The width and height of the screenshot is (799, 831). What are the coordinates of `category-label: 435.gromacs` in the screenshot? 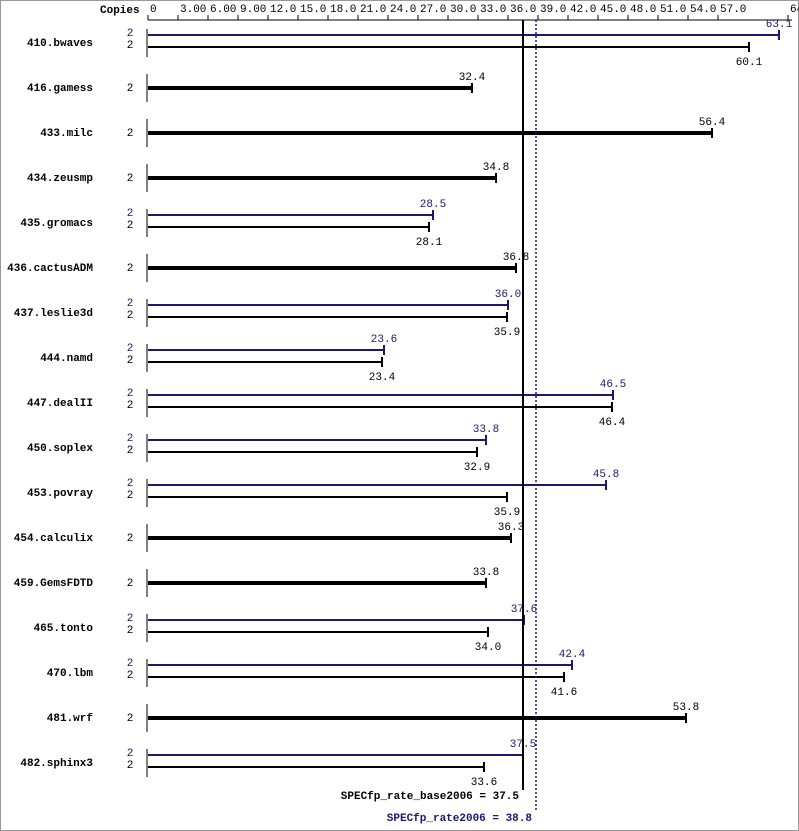 It's located at (56, 224).